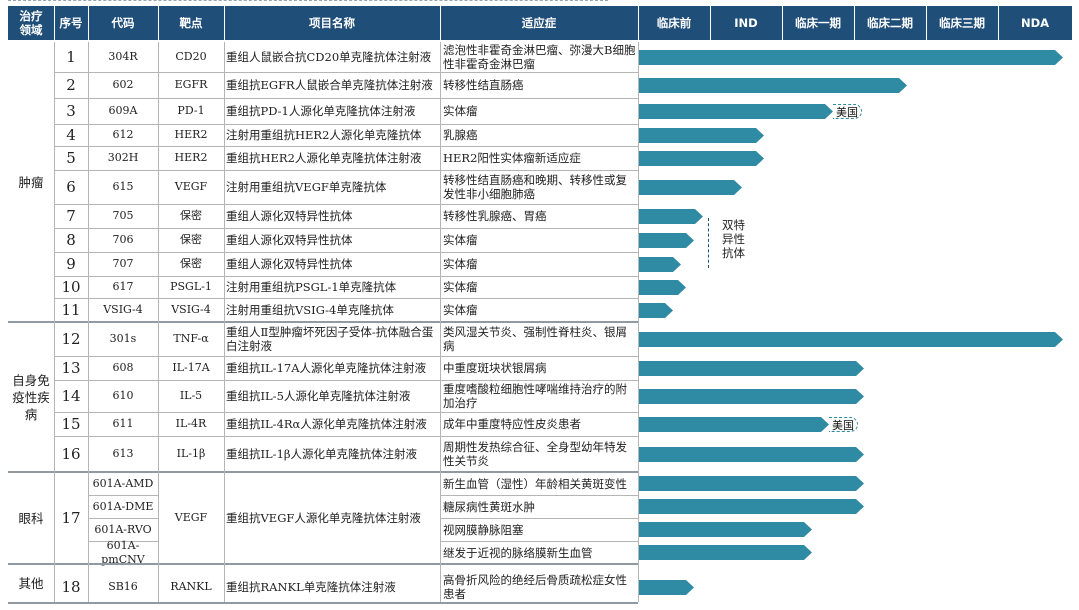 Image resolution: width=1079 pixels, height=610 pixels. What do you see at coordinates (71, 310) in the screenshot?
I see `row-number: 11` at bounding box center [71, 310].